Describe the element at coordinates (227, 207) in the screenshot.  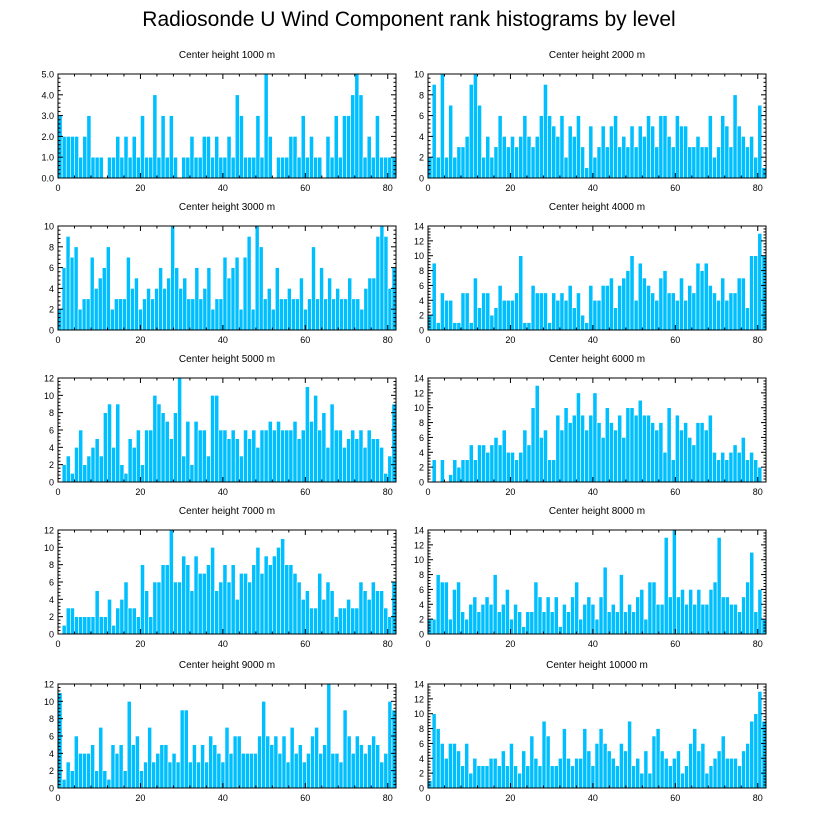
I see `panel-title: Center height 3000 m` at that location.